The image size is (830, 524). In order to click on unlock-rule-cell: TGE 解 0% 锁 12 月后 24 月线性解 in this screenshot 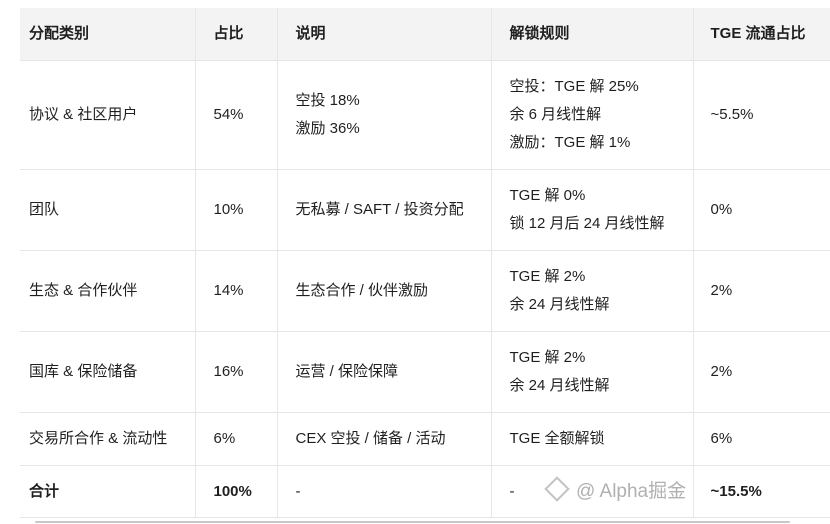, I will do `click(592, 210)`.